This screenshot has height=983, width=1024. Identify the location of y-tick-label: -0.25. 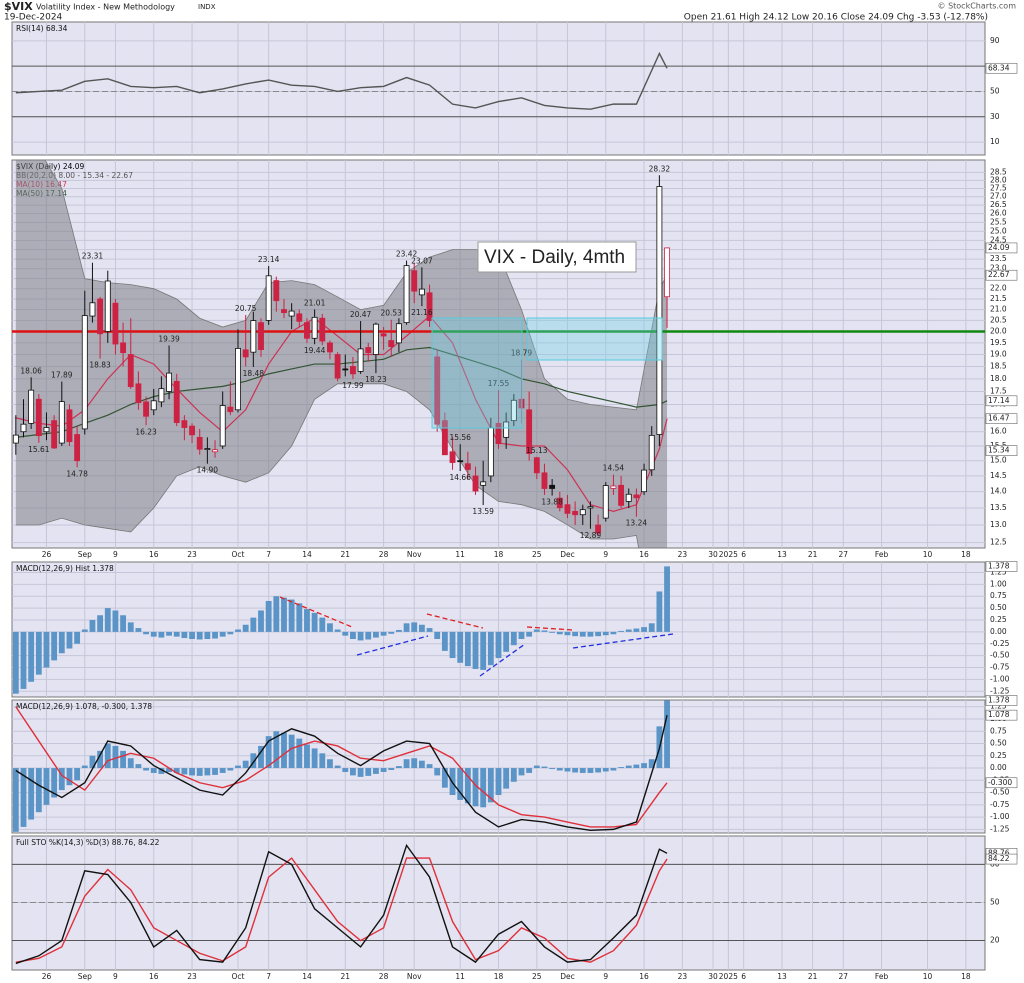
(1000, 643).